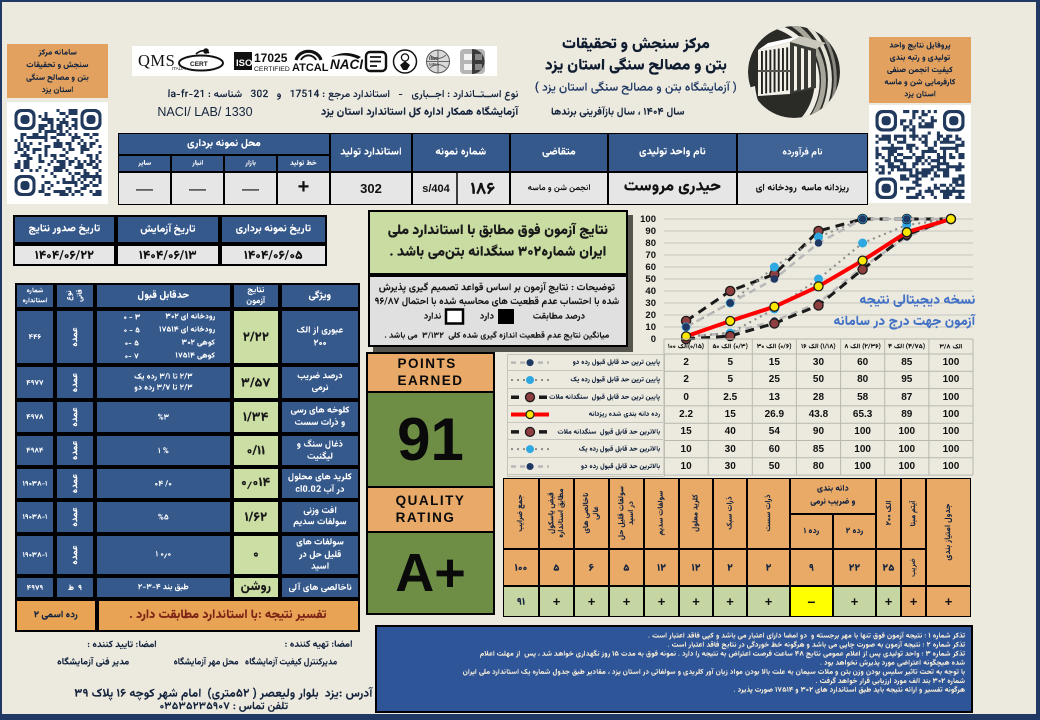 This screenshot has height=720, width=1040. Describe the element at coordinates (199, 64) in the screenshot. I see `svg-text: CERT` at that location.